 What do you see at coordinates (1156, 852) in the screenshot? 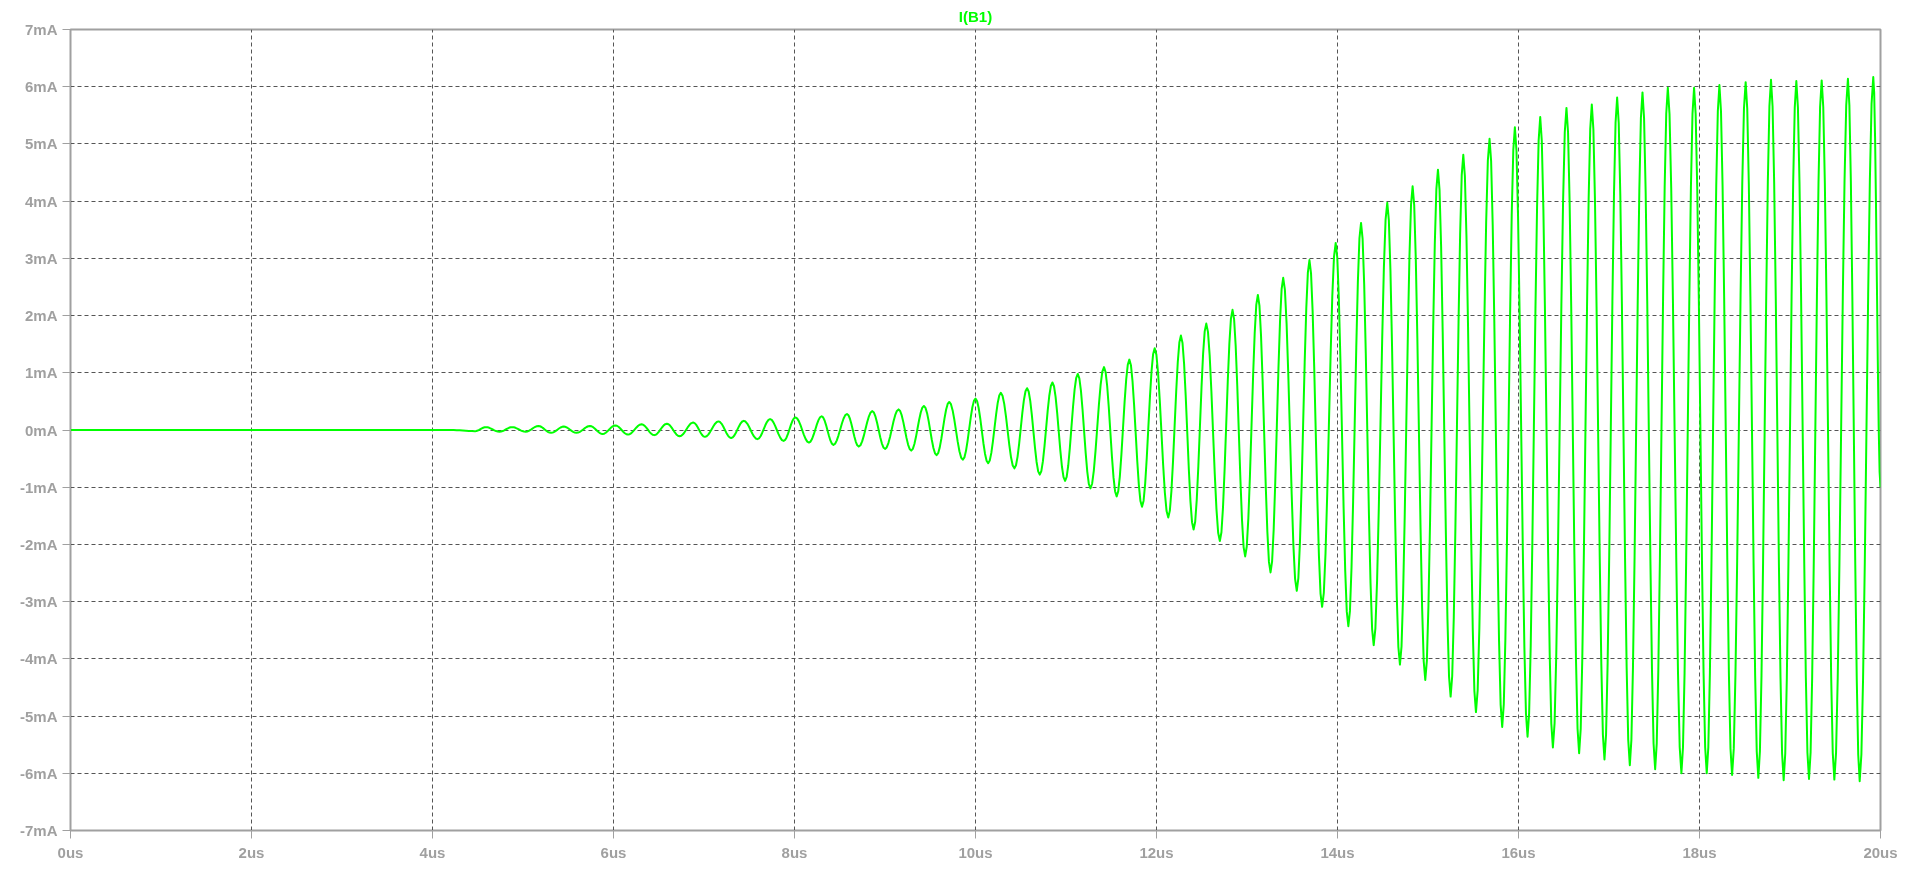
I see `x-tick-label: 12us` at bounding box center [1156, 852].